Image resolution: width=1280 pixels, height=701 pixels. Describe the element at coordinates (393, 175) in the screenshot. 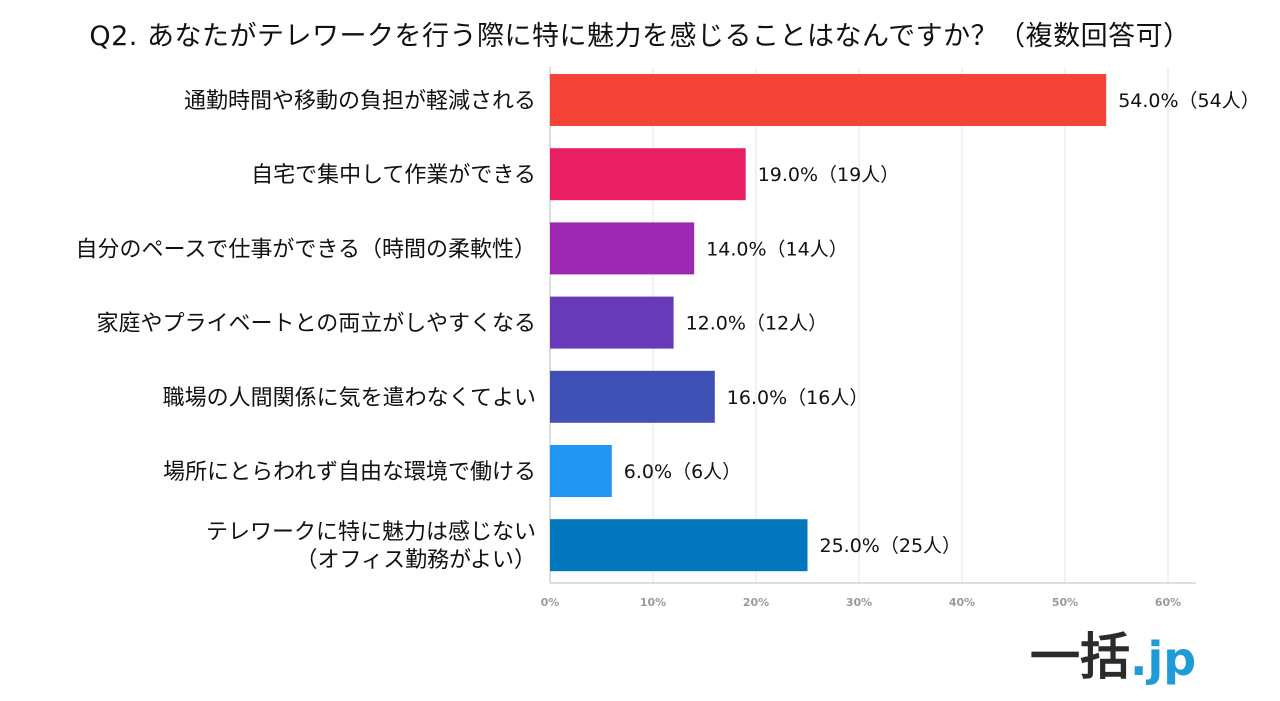

I see `category-label: 自宅で集中して作業ができる` at that location.